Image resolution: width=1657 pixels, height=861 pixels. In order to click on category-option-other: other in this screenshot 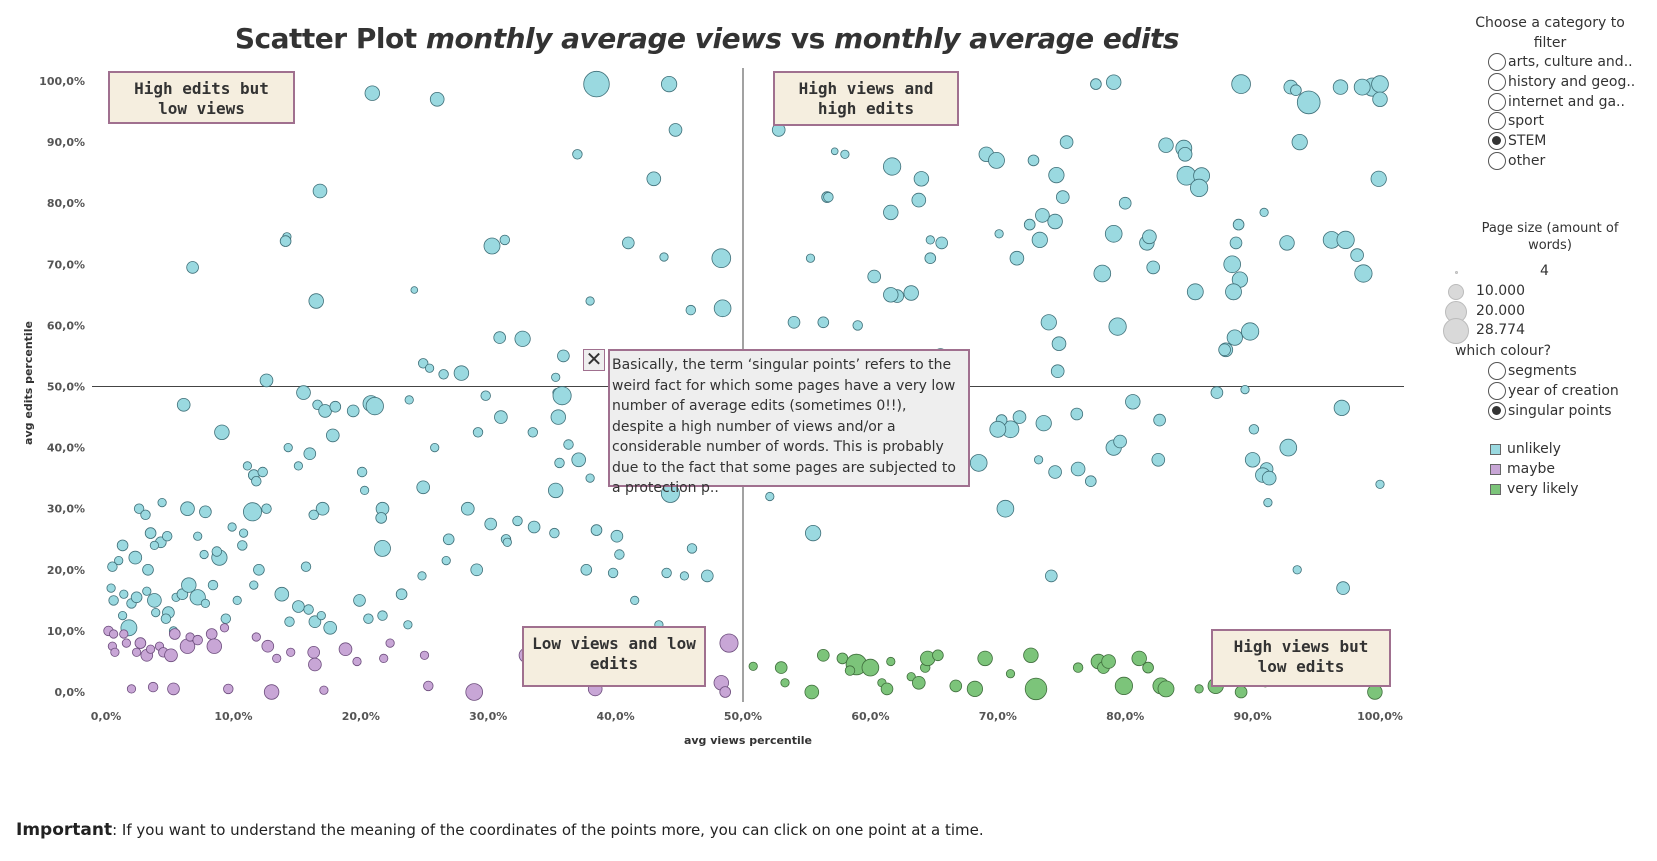, I will do `click(1516, 161)`.